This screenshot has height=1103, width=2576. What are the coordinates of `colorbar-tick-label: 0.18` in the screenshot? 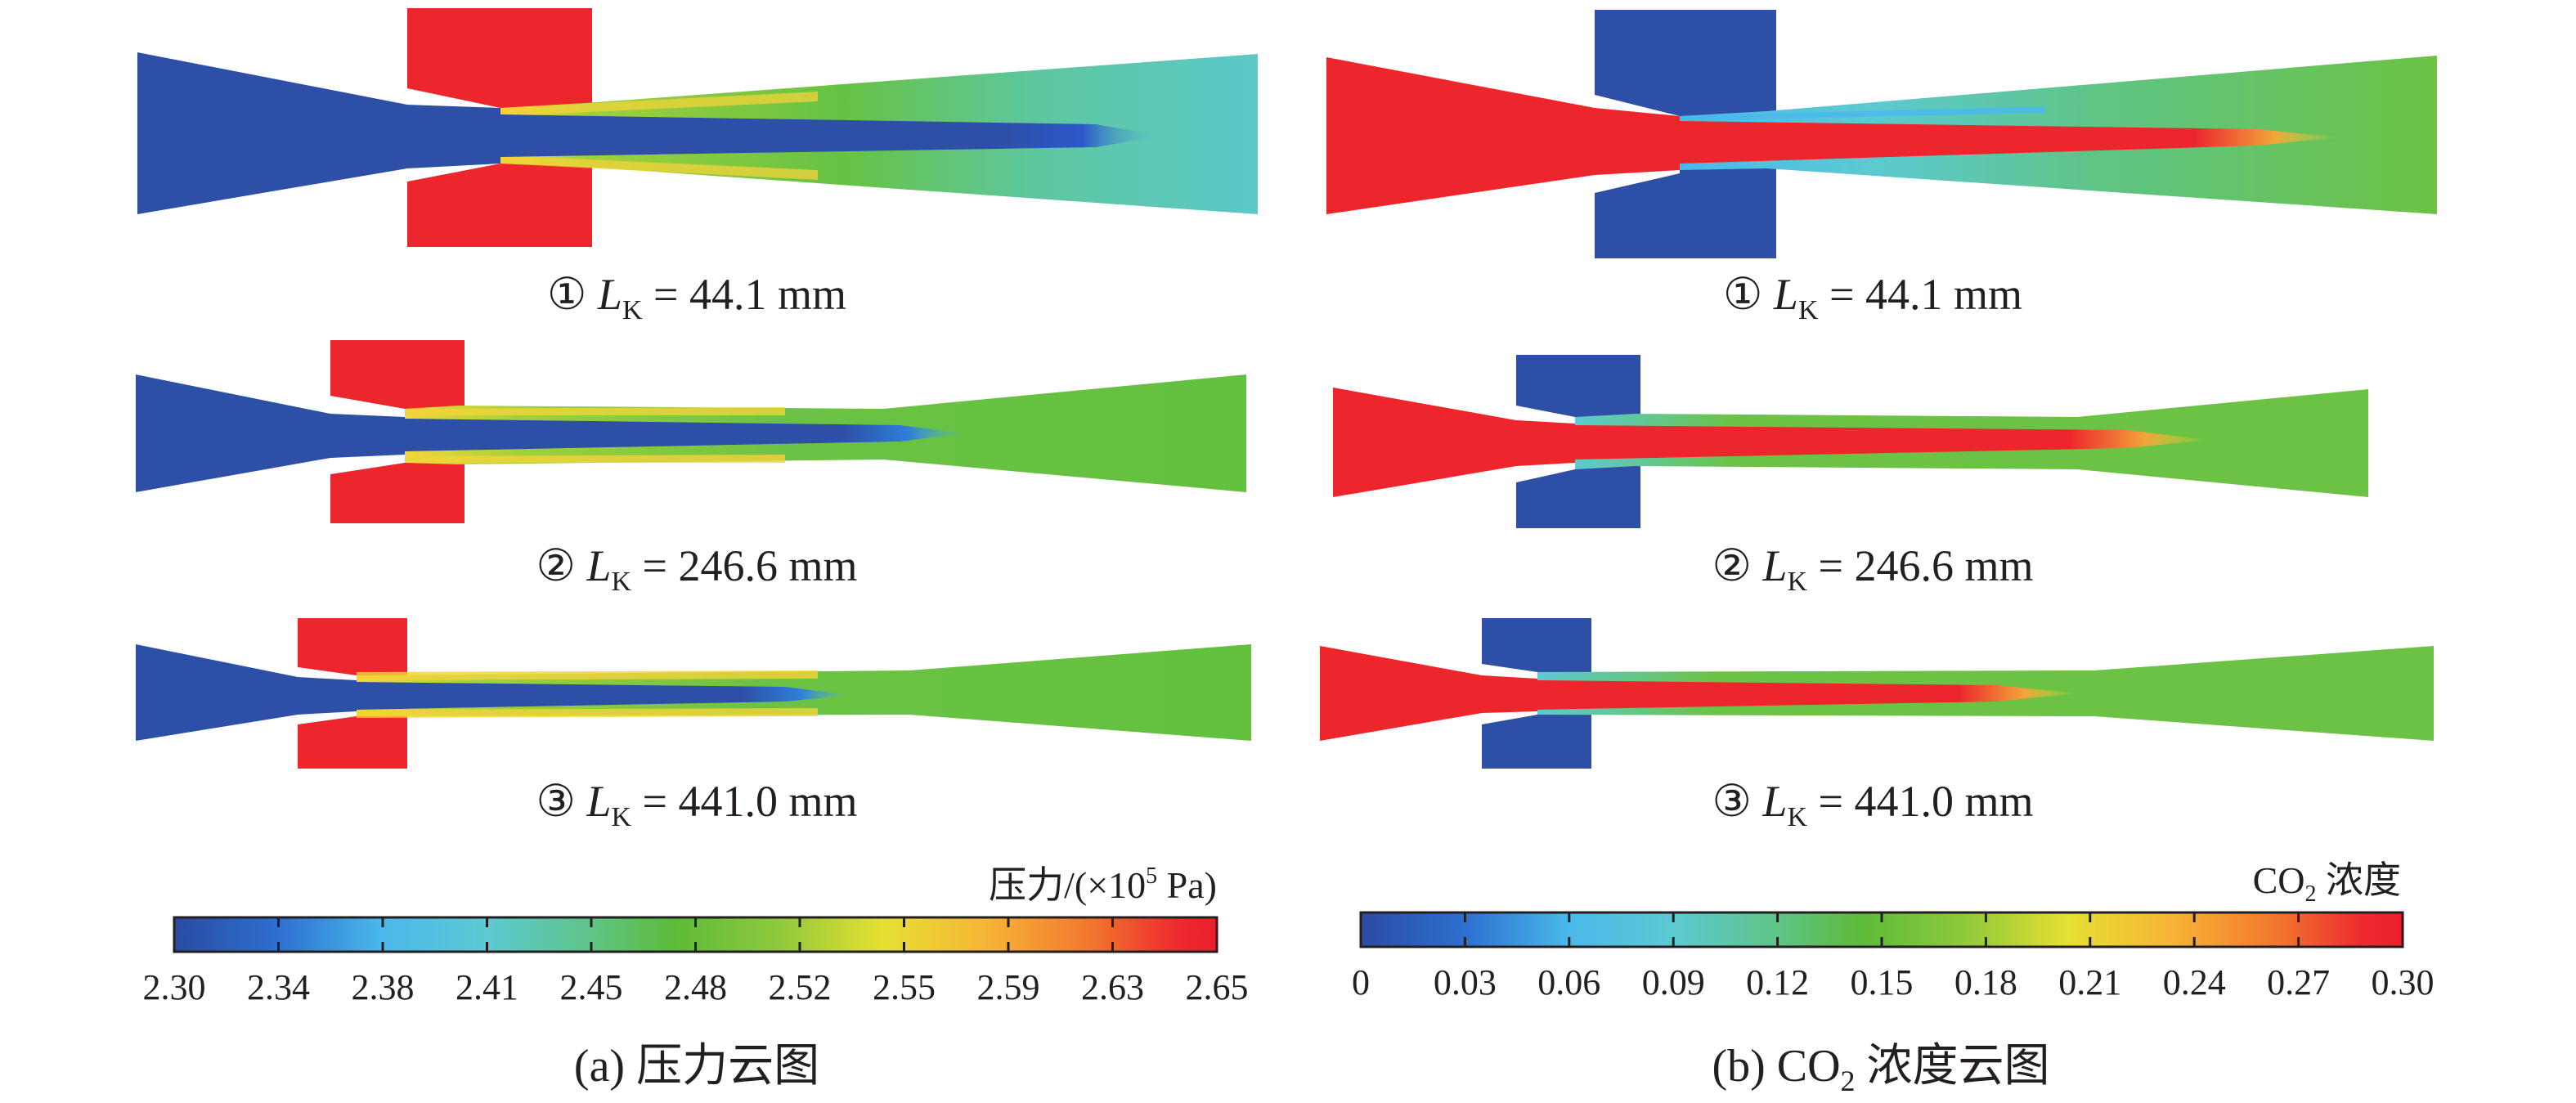 It's located at (1986, 982).